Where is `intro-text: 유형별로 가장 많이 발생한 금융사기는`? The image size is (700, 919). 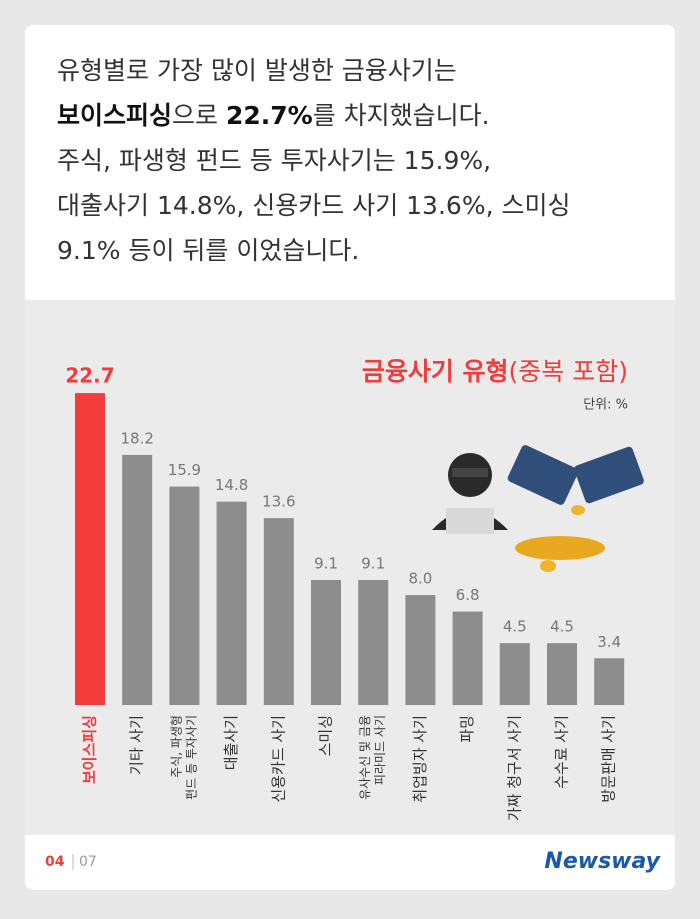
intro-text: 유형별로 가장 많이 발생한 금융사기는 is located at coordinates (257, 70).